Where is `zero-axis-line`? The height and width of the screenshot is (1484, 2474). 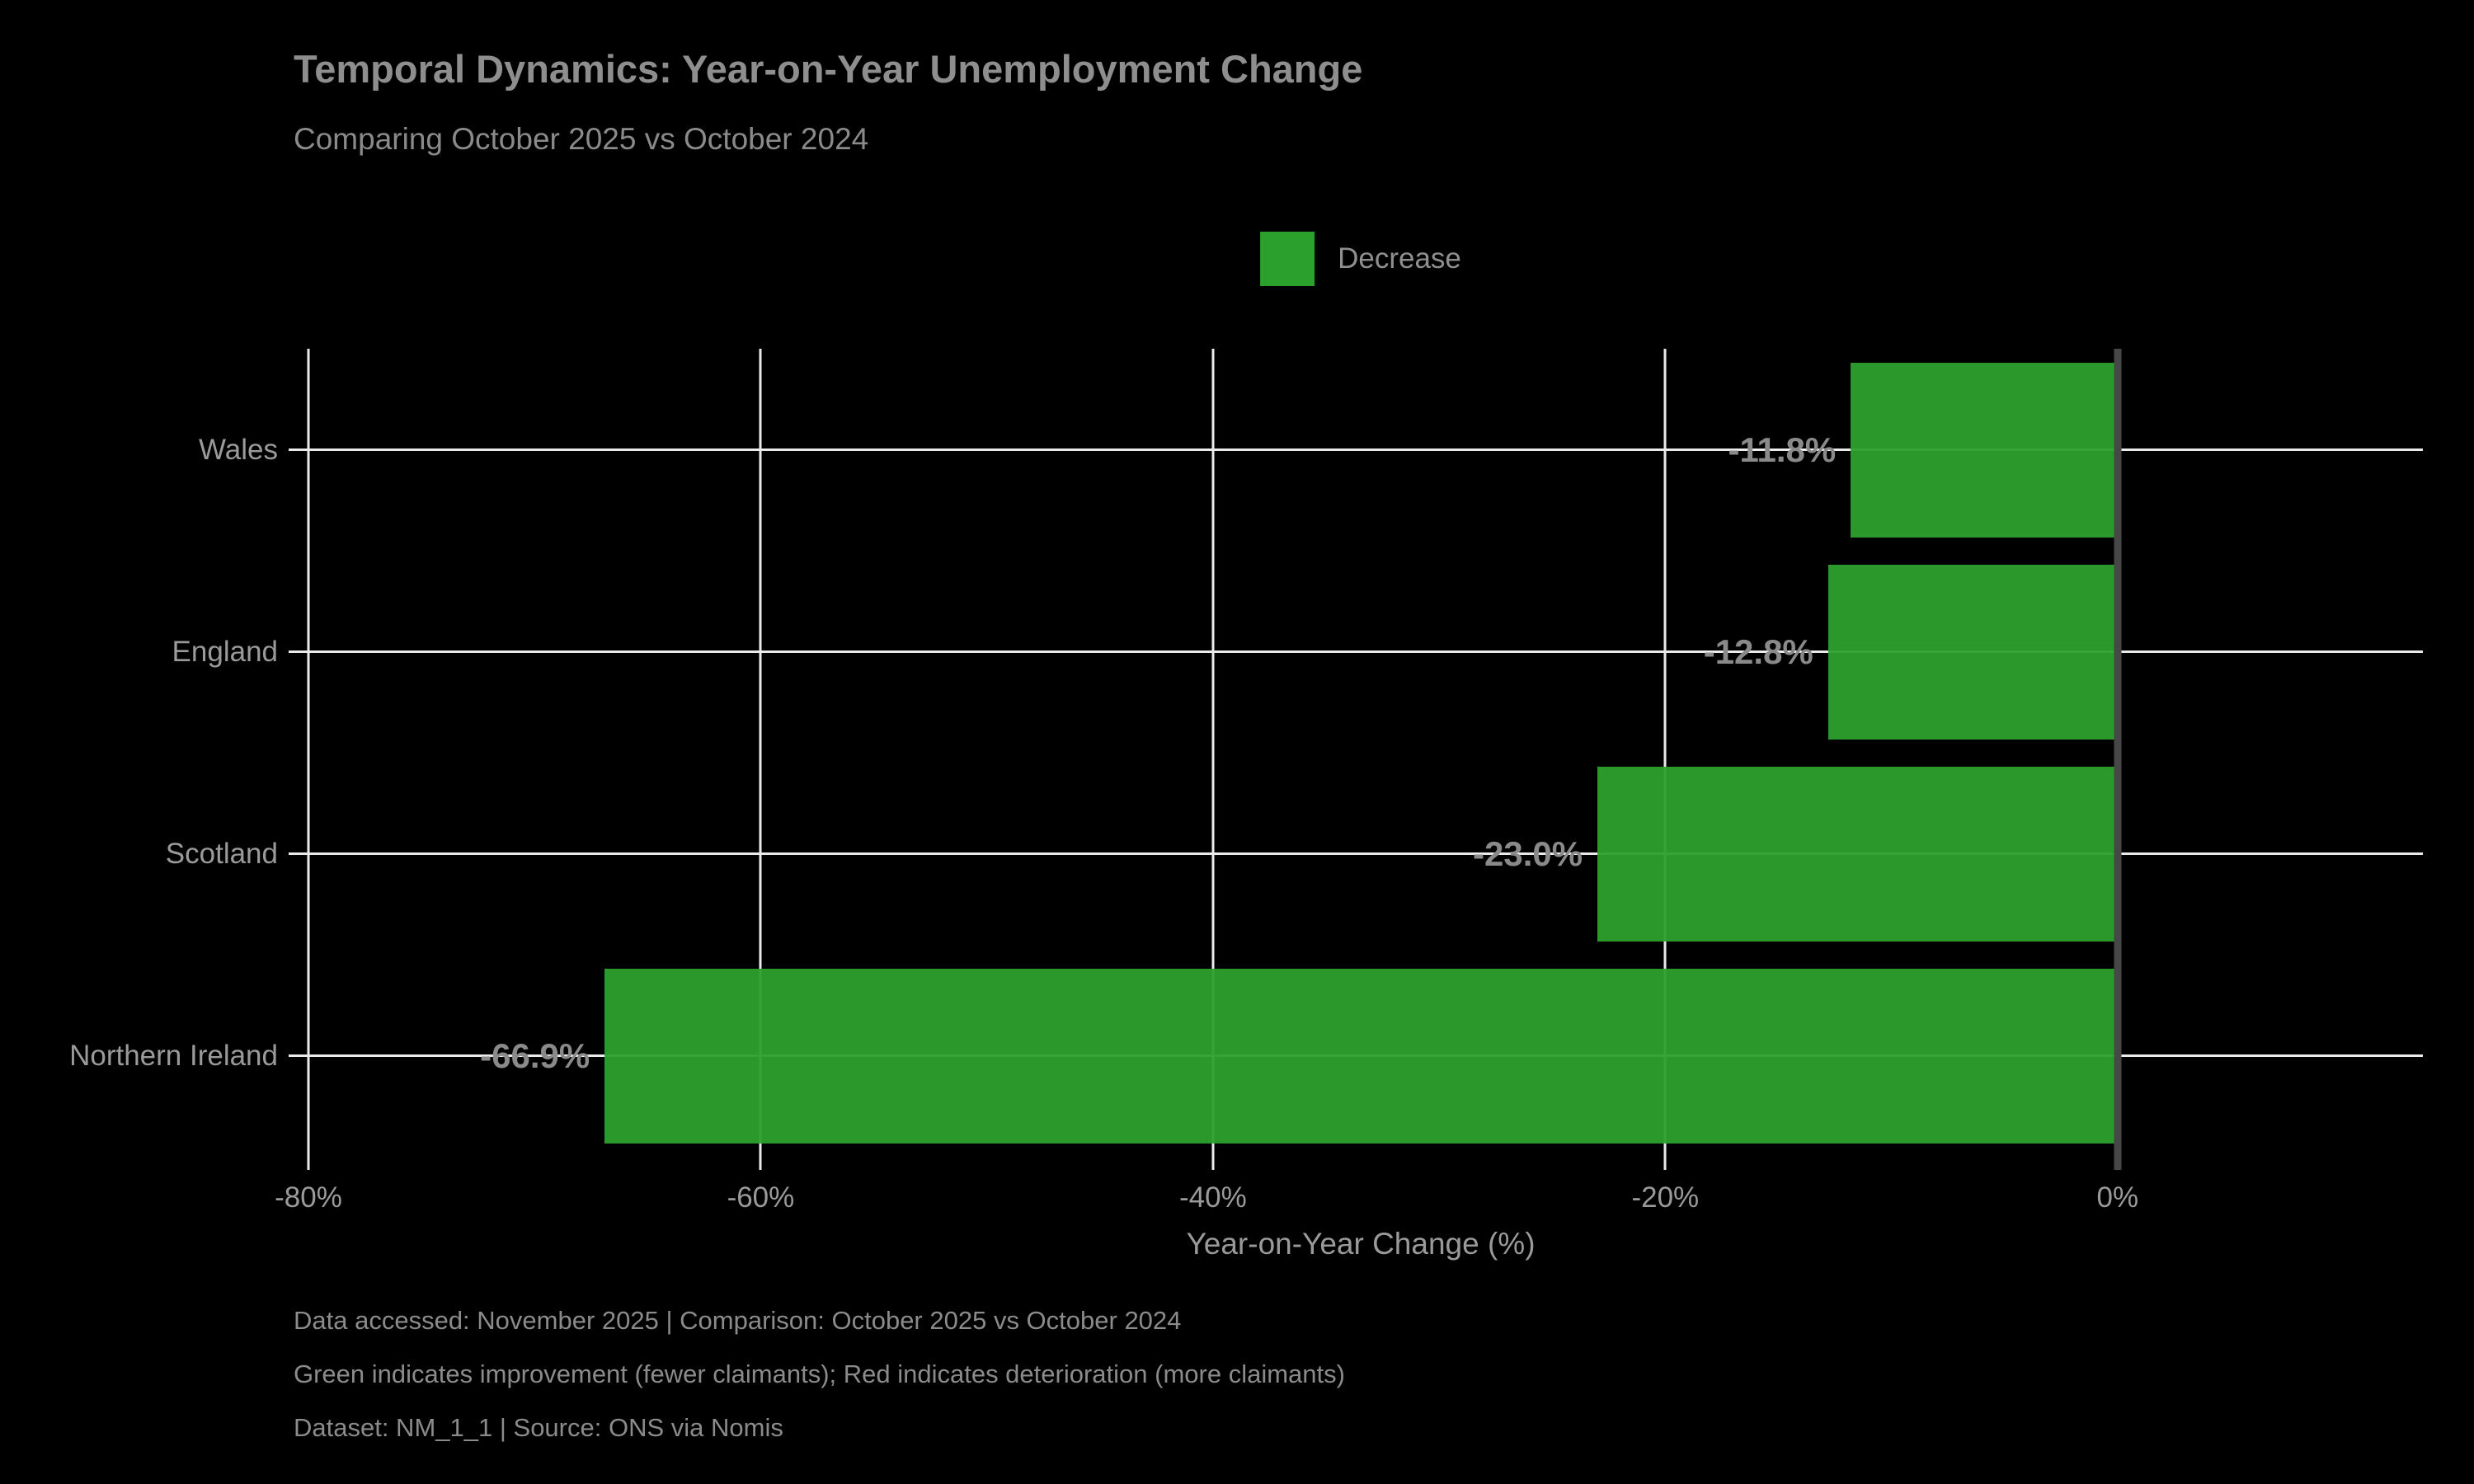
zero-axis-line is located at coordinates (2118, 759).